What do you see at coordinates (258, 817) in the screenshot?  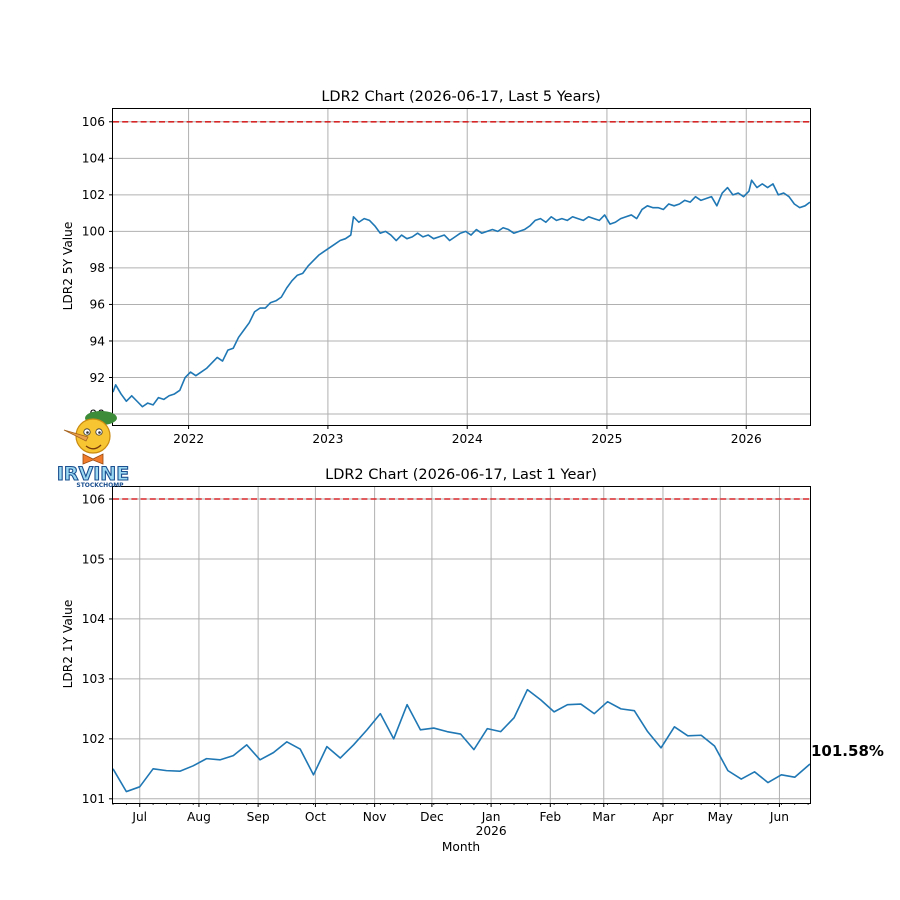 I see `x-tick-label: Sep` at bounding box center [258, 817].